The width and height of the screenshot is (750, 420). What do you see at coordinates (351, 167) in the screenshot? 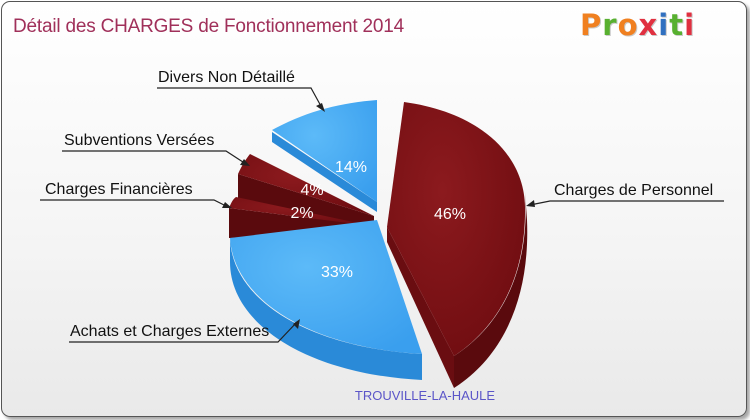
I see `pct-label-divers: 14%` at bounding box center [351, 167].